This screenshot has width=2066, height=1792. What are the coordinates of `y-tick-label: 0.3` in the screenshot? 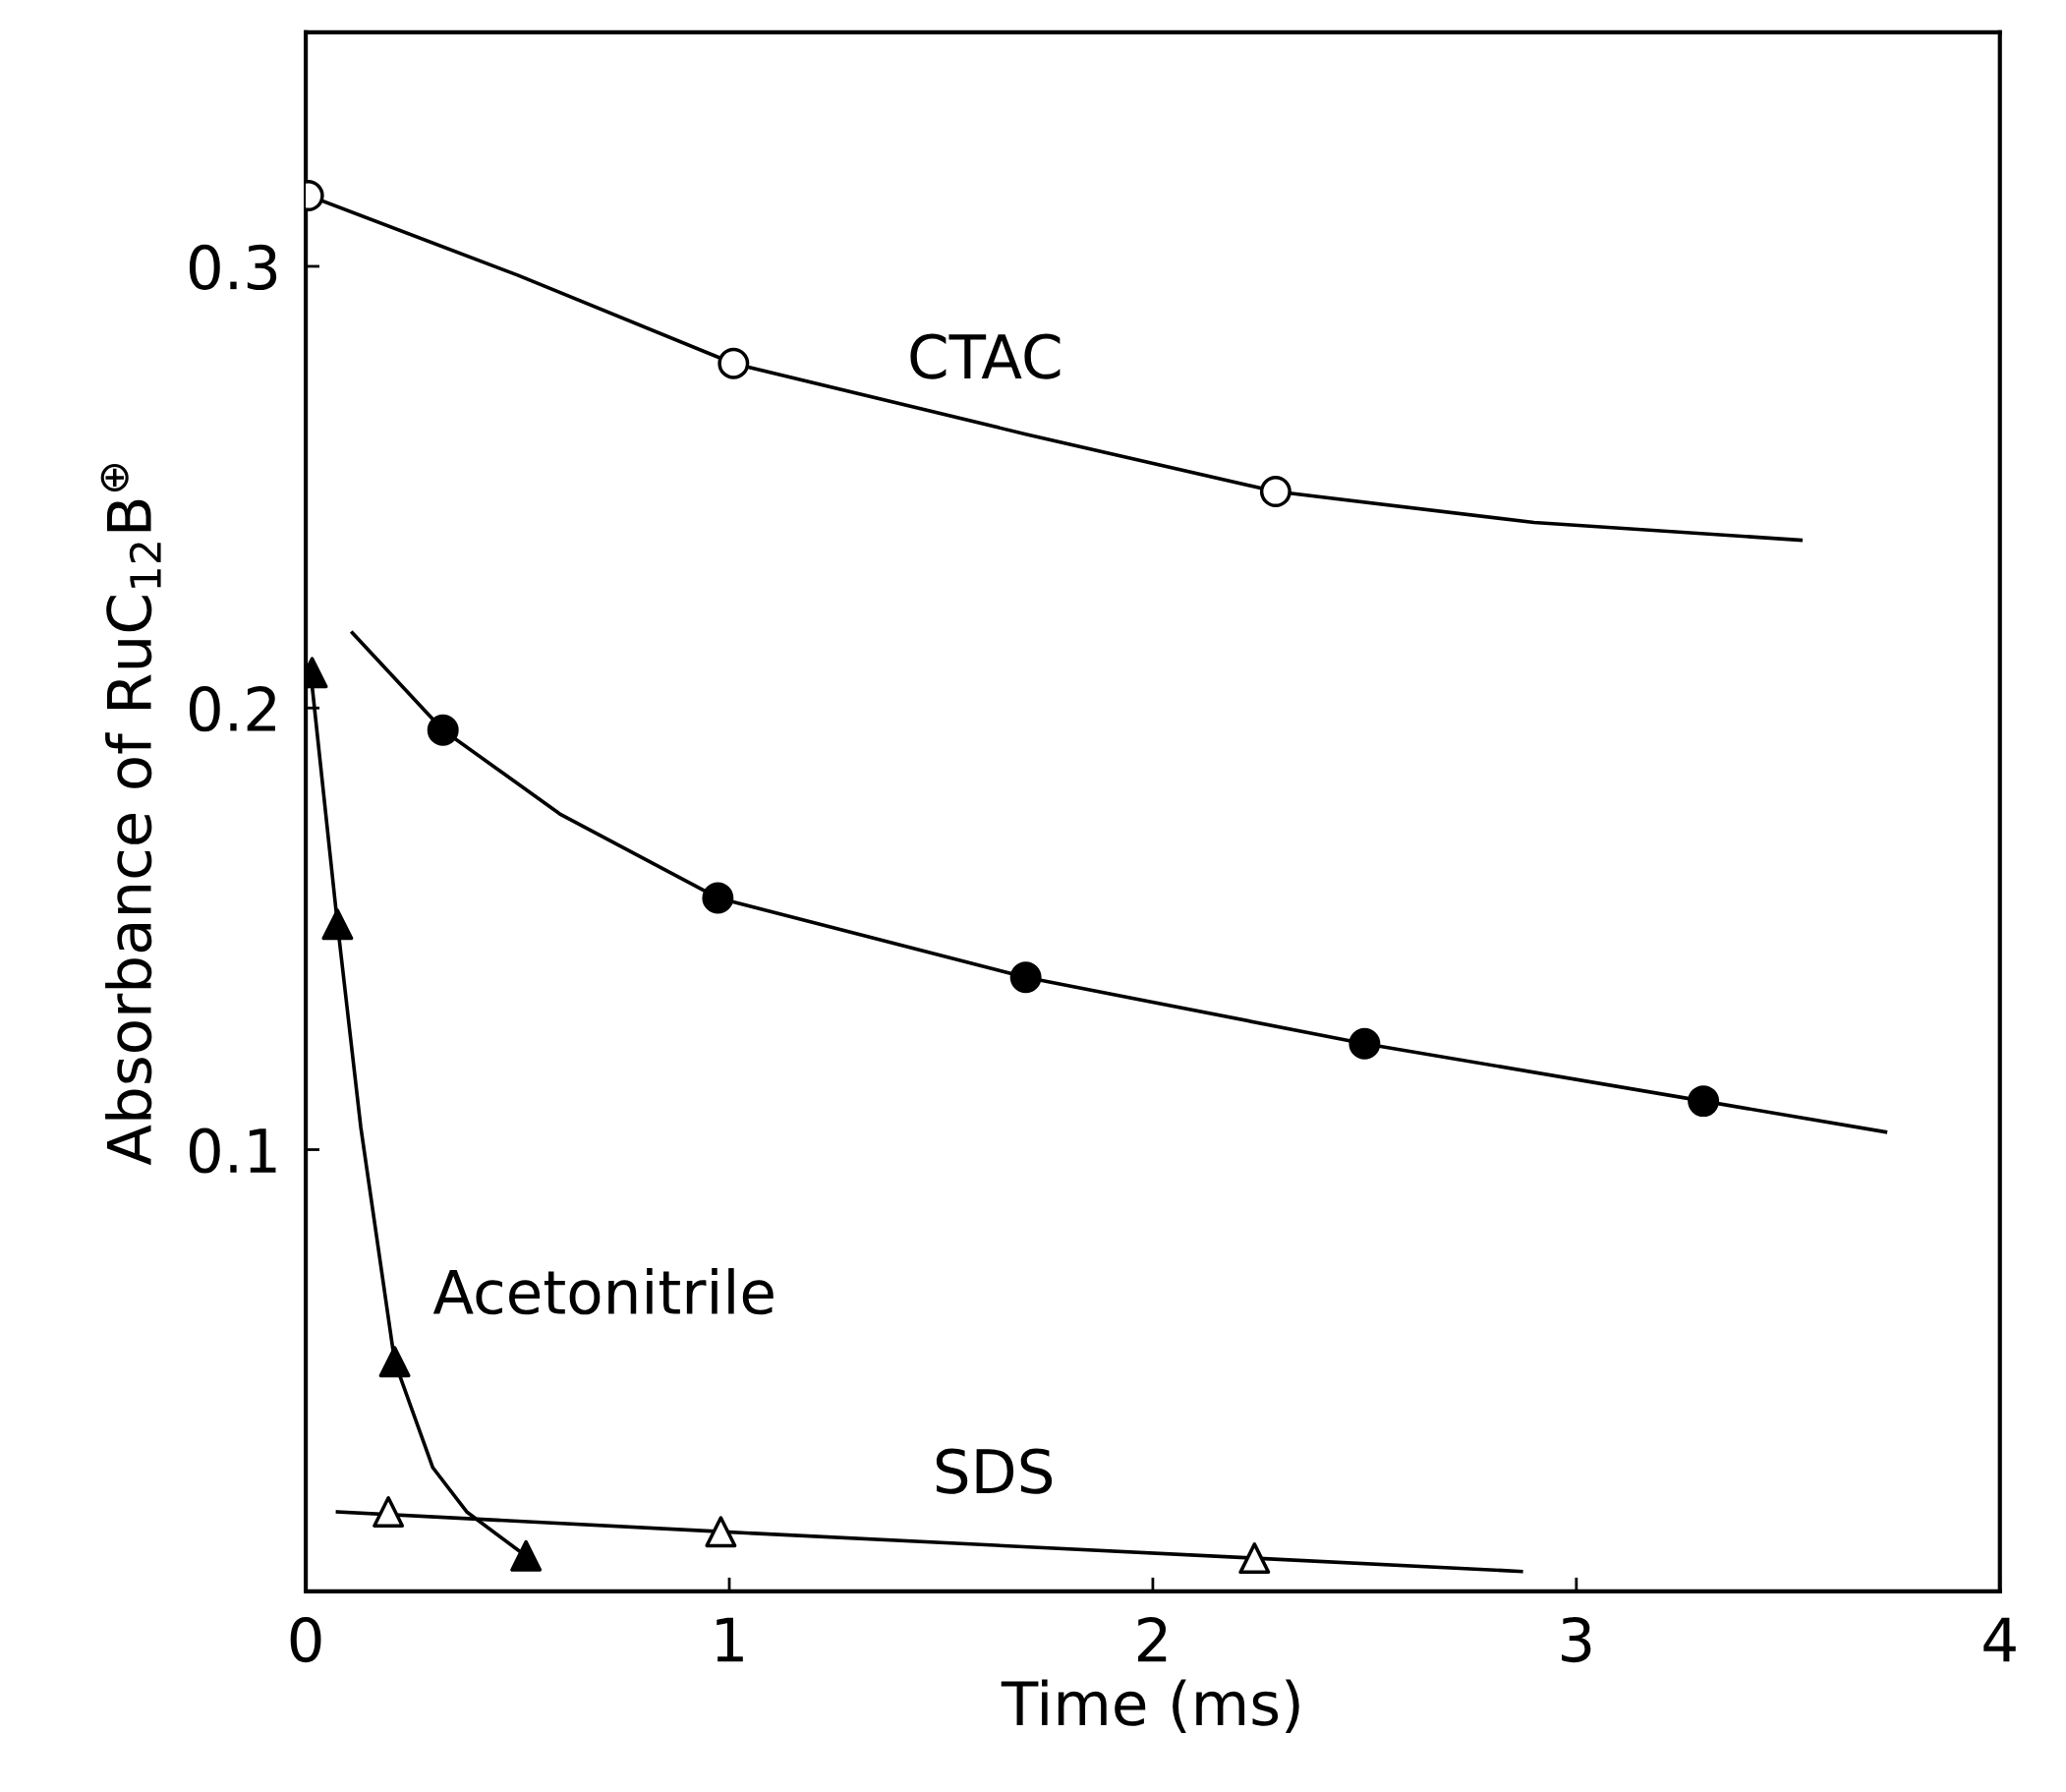 It's located at (233, 267).